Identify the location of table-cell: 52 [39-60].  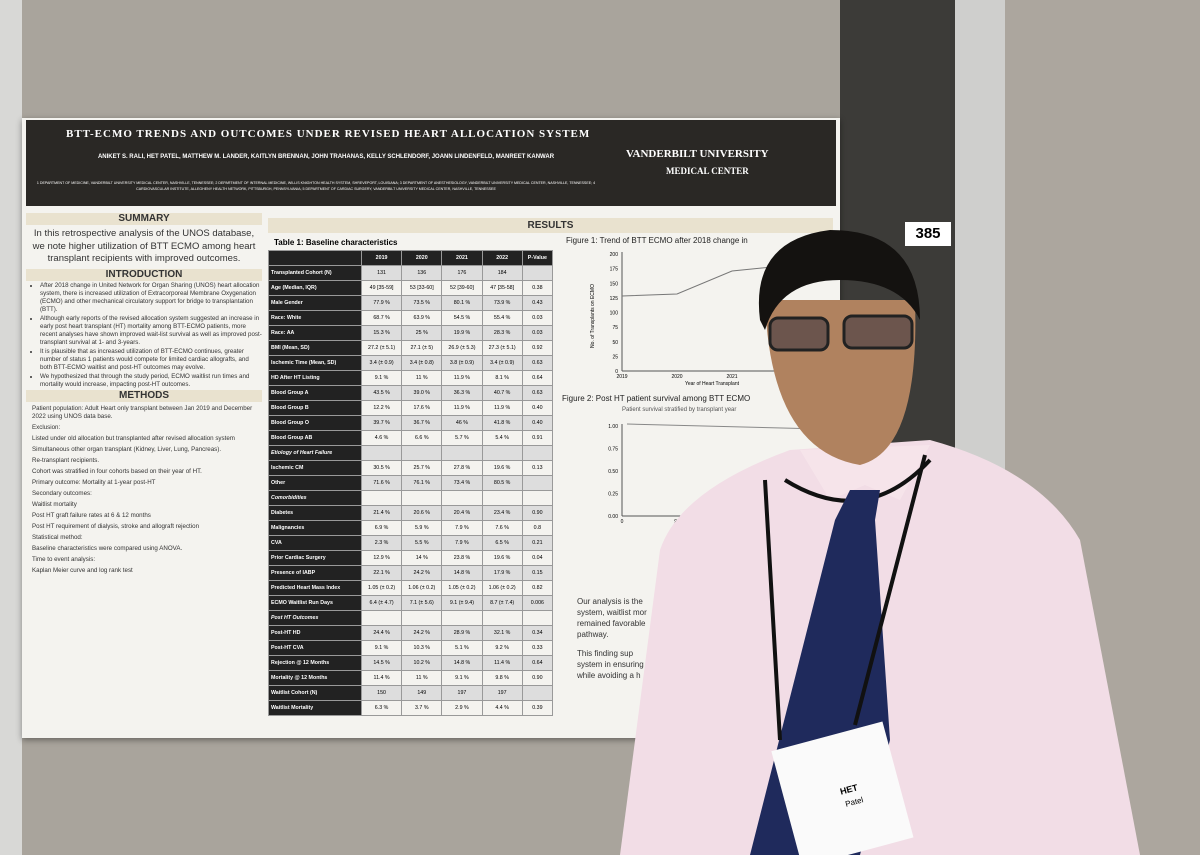
(462, 288).